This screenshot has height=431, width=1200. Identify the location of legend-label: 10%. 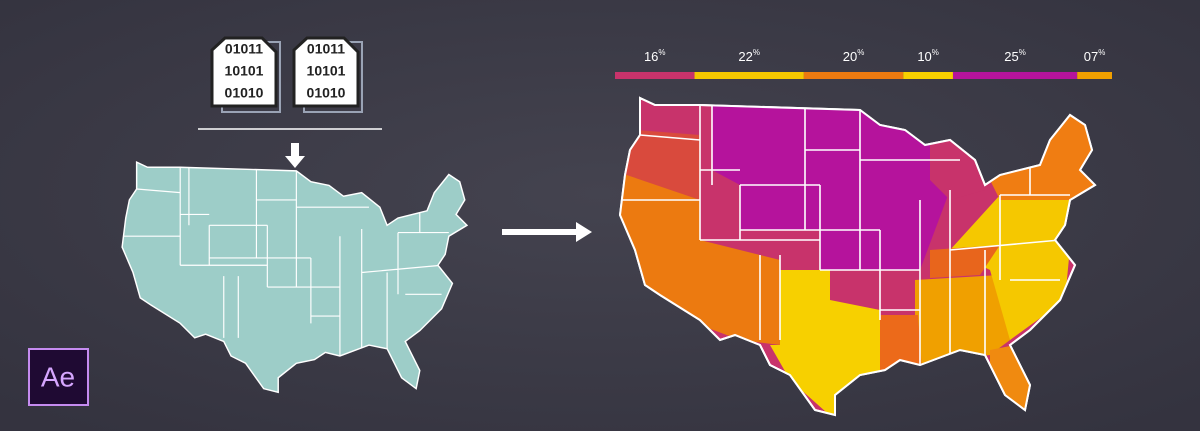
(928, 56).